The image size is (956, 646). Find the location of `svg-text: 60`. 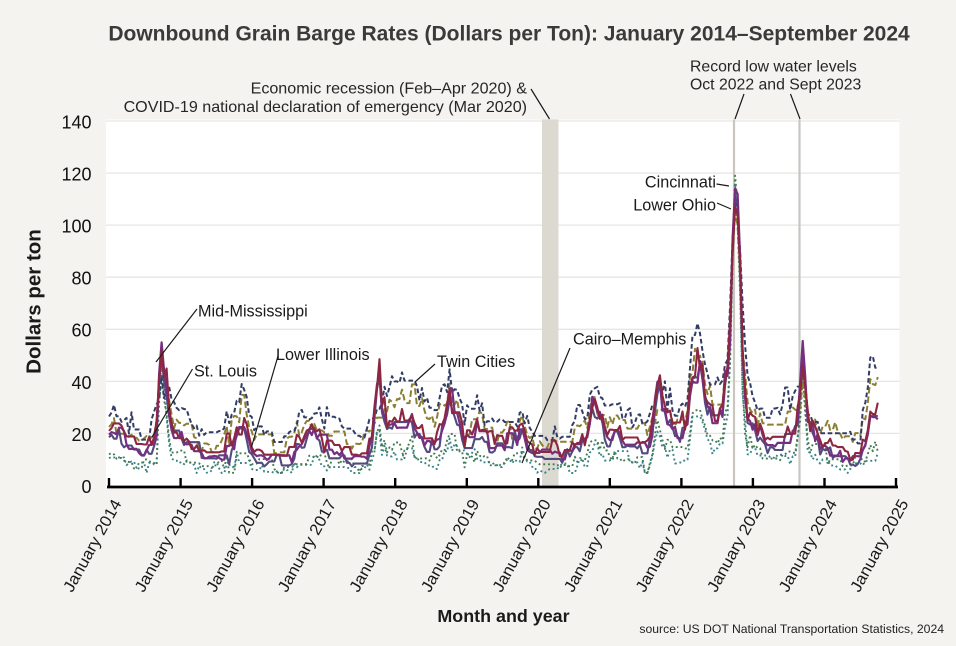

svg-text: 60 is located at coordinates (81, 331).